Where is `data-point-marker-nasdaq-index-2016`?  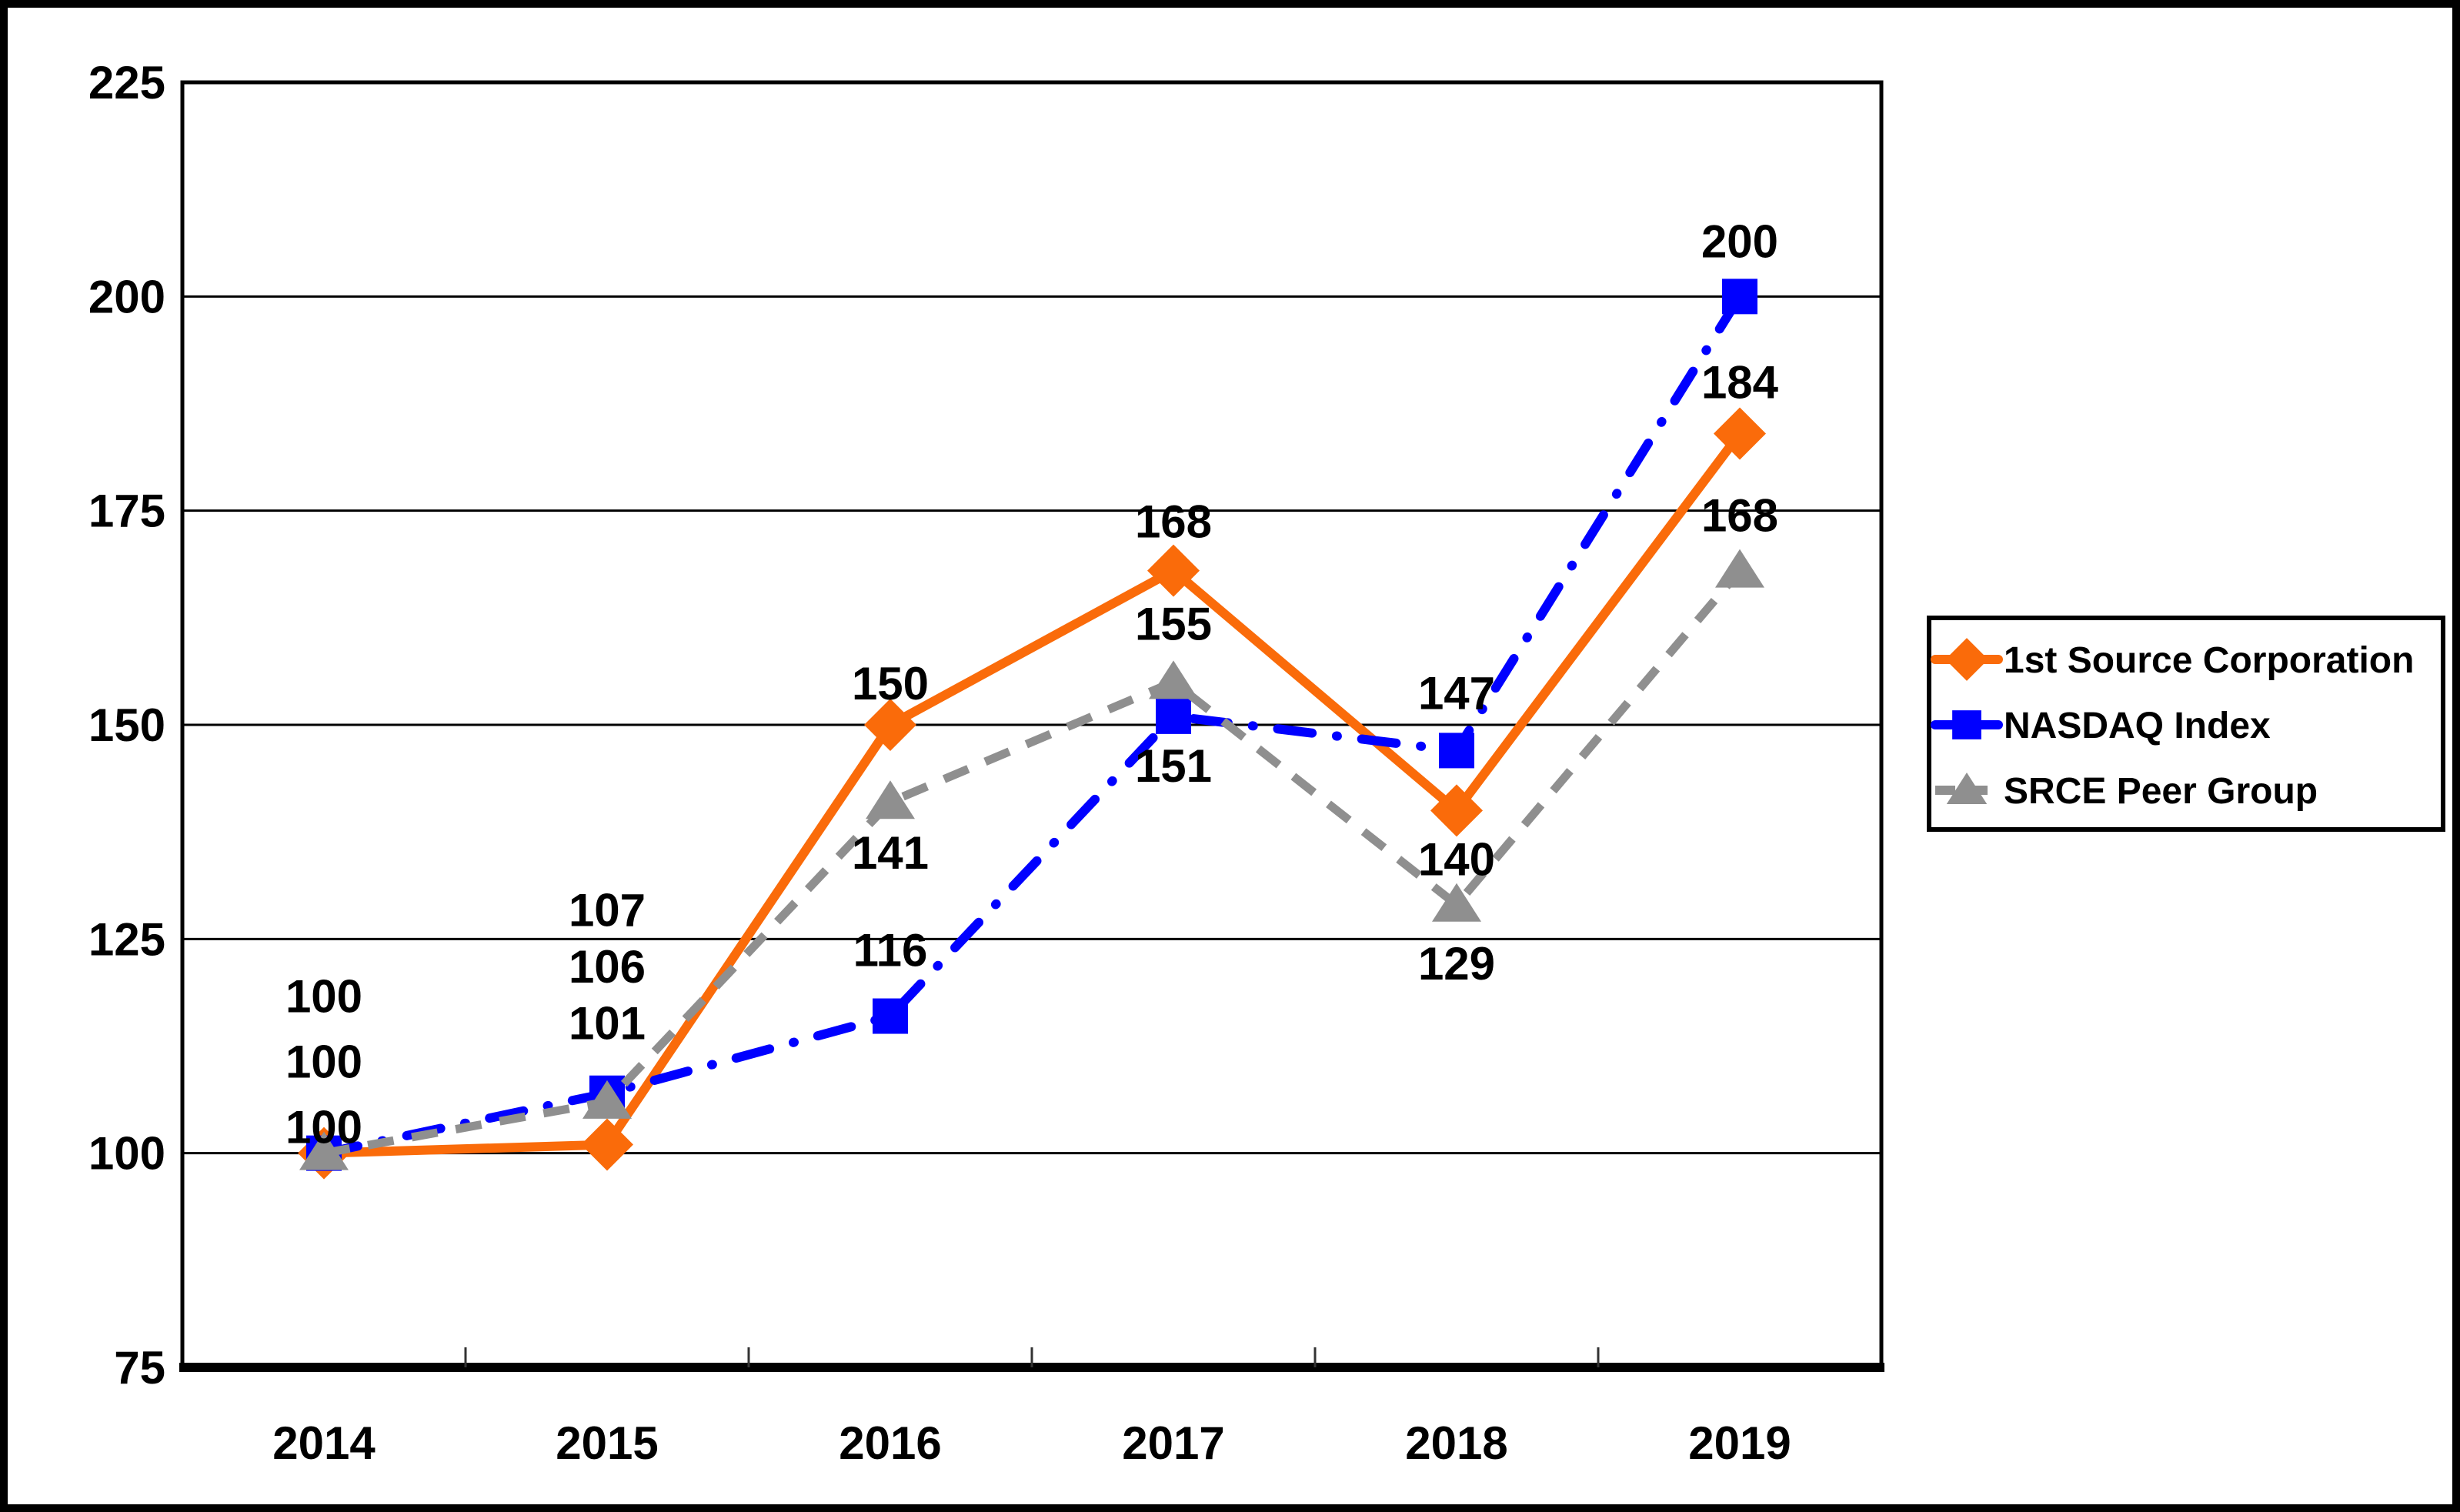 data-point-marker-nasdaq-index-2016 is located at coordinates (890, 1016).